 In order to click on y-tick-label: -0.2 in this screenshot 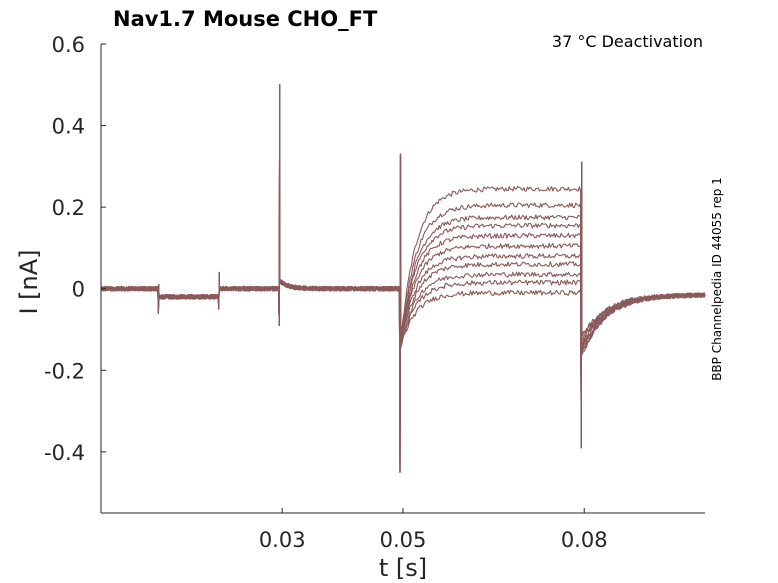, I will do `click(64, 371)`.